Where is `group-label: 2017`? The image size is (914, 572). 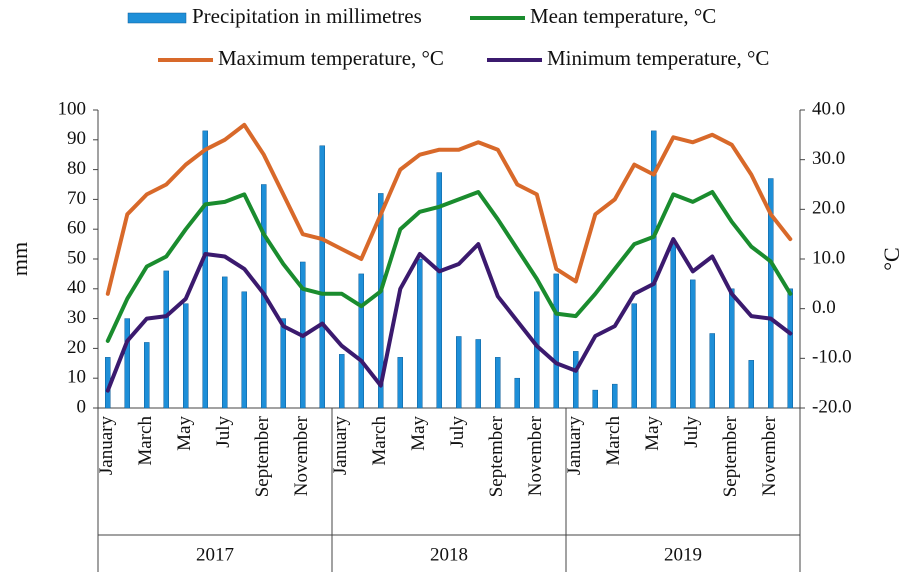
group-label: 2017 is located at coordinates (215, 554).